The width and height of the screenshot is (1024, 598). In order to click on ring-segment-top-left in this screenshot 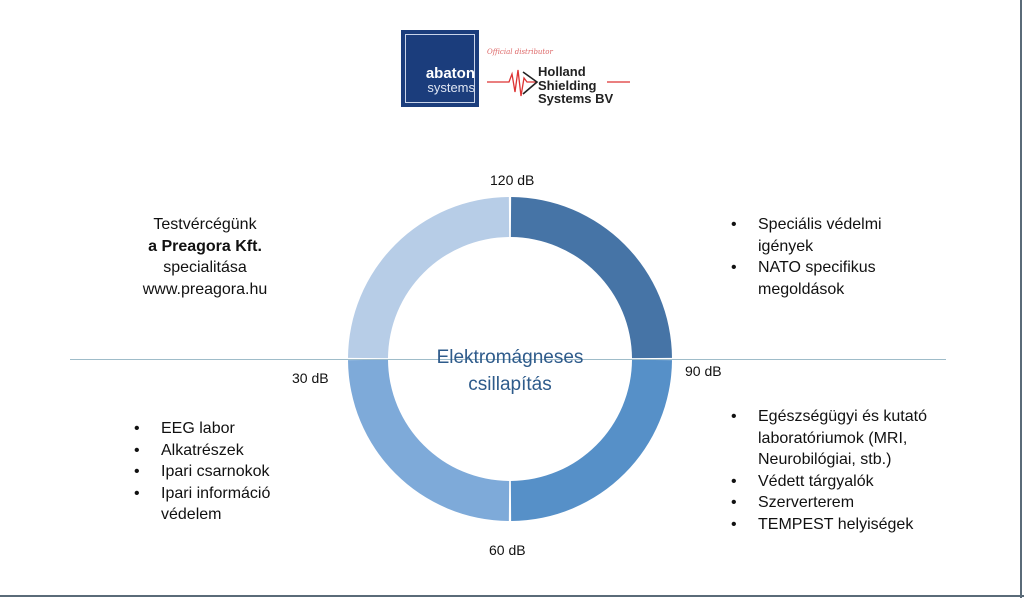, I will do `click(429, 278)`.